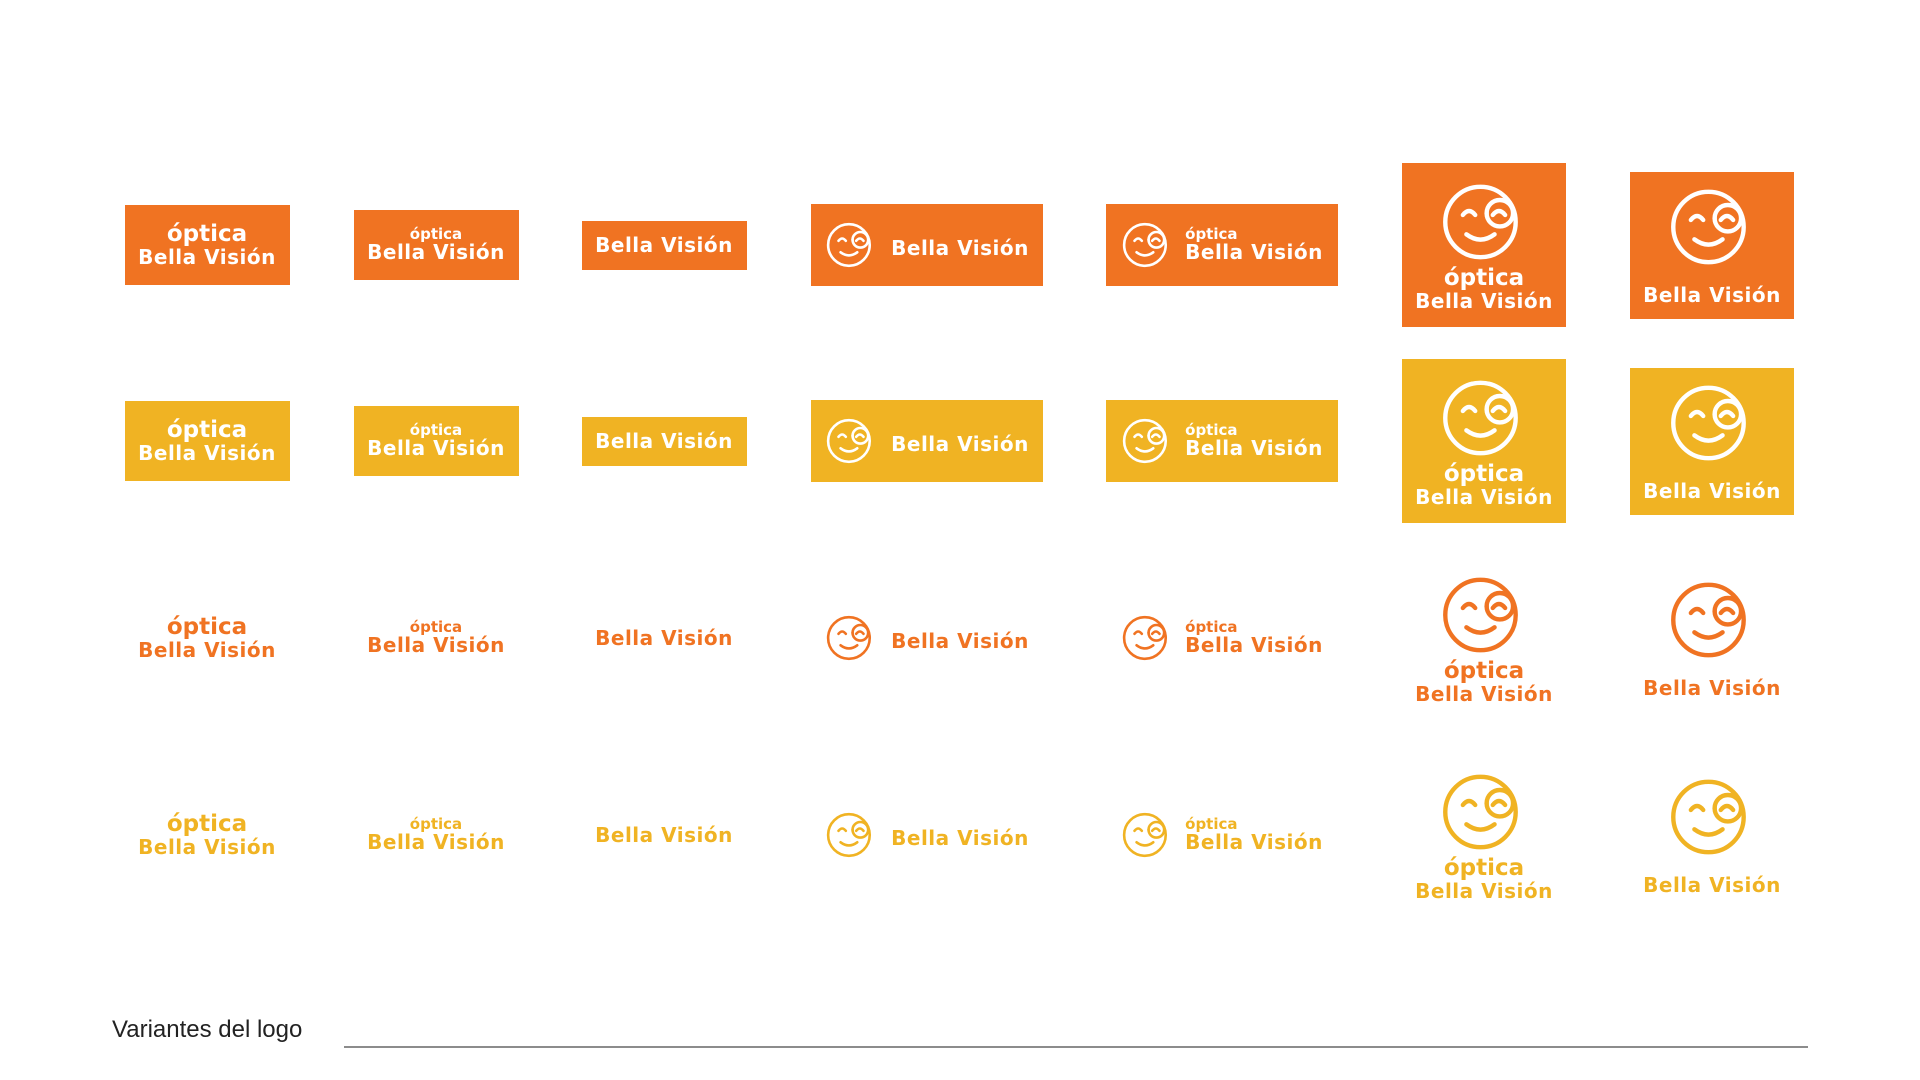 This screenshot has height=1080, width=1920. I want to click on logo-outline-orange-icon-top-stacked: óptica Bella Visión, so click(1484, 638).